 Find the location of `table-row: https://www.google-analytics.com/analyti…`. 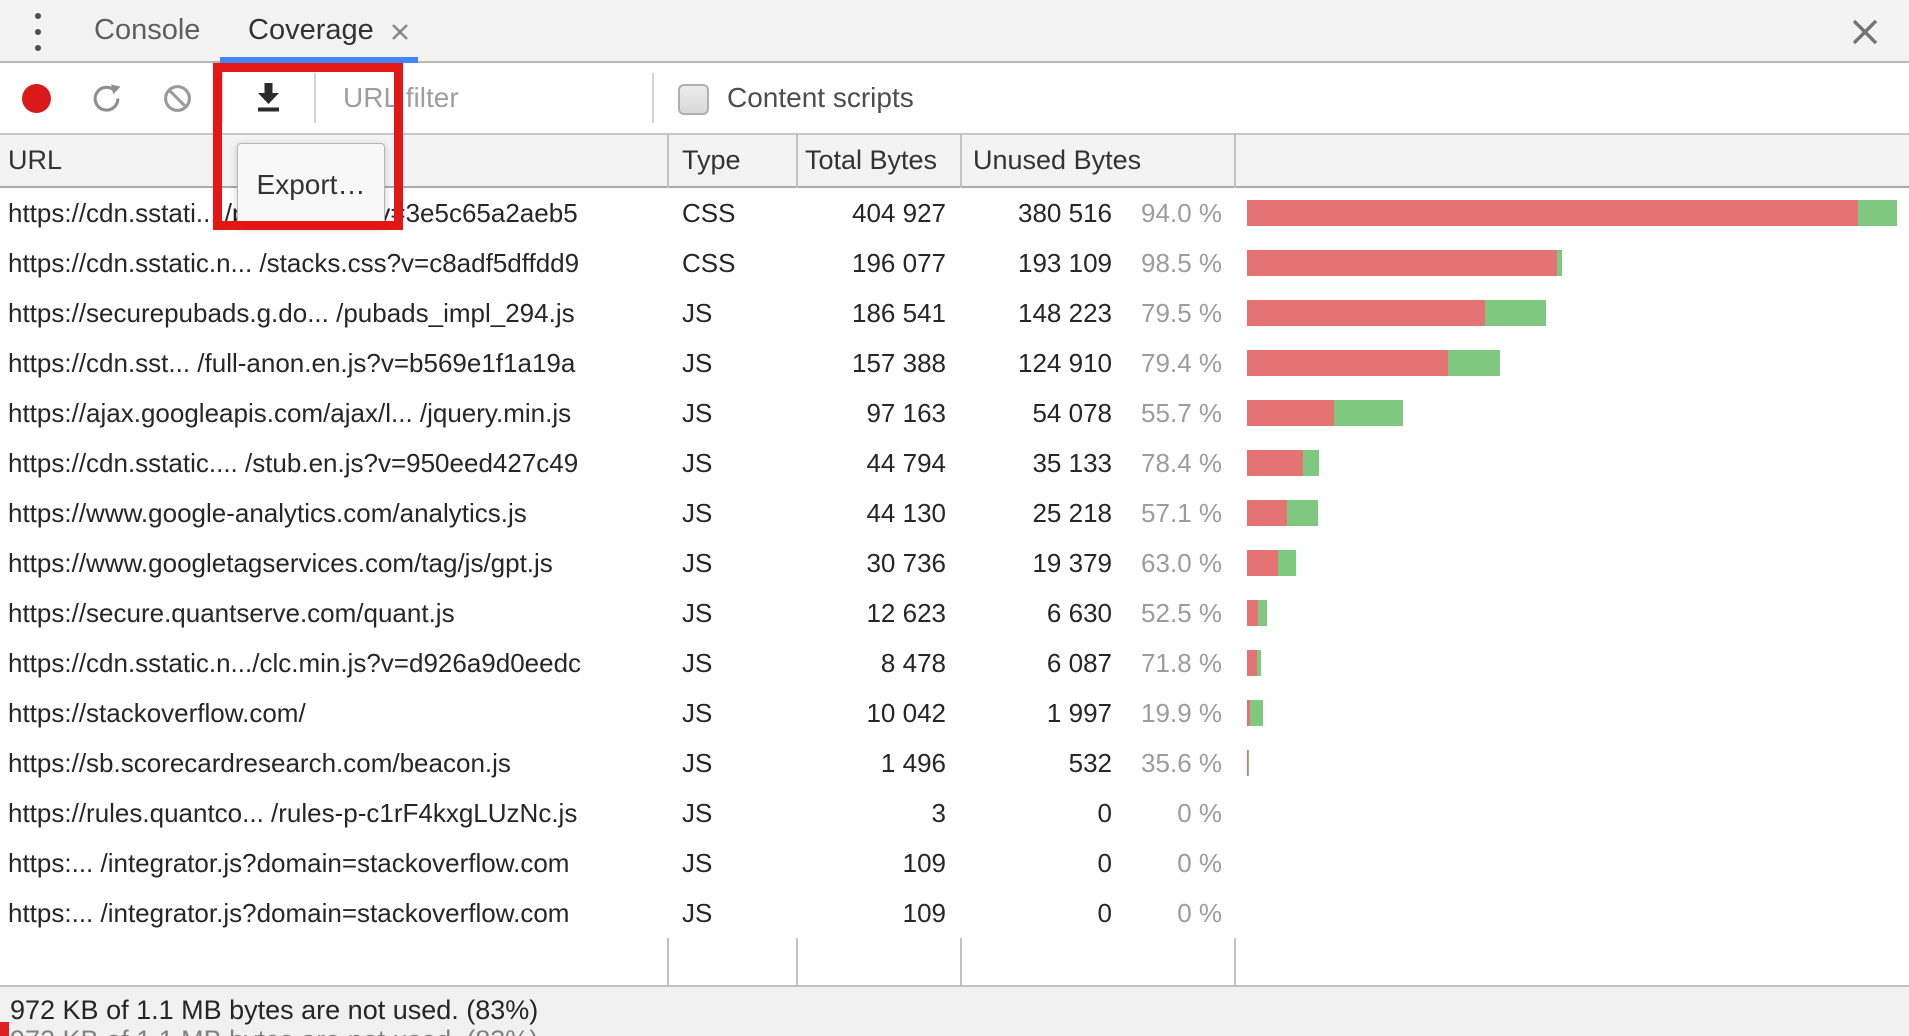

table-row: https://www.google-analytics.com/analyti… is located at coordinates (954, 513).